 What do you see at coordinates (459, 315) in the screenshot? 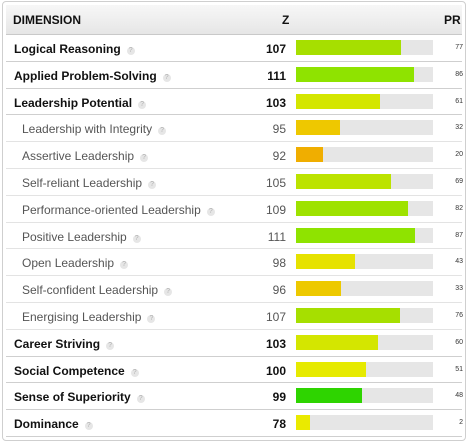
I see `percentile-rank: 76` at bounding box center [459, 315].